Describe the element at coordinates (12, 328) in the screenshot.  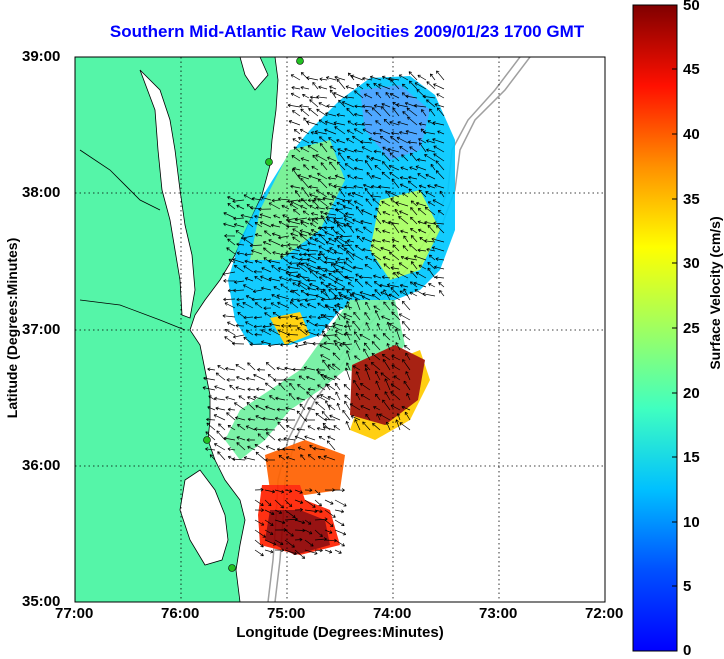
I see `y-axis-label: Latitude (Degrees:Minutes)` at that location.